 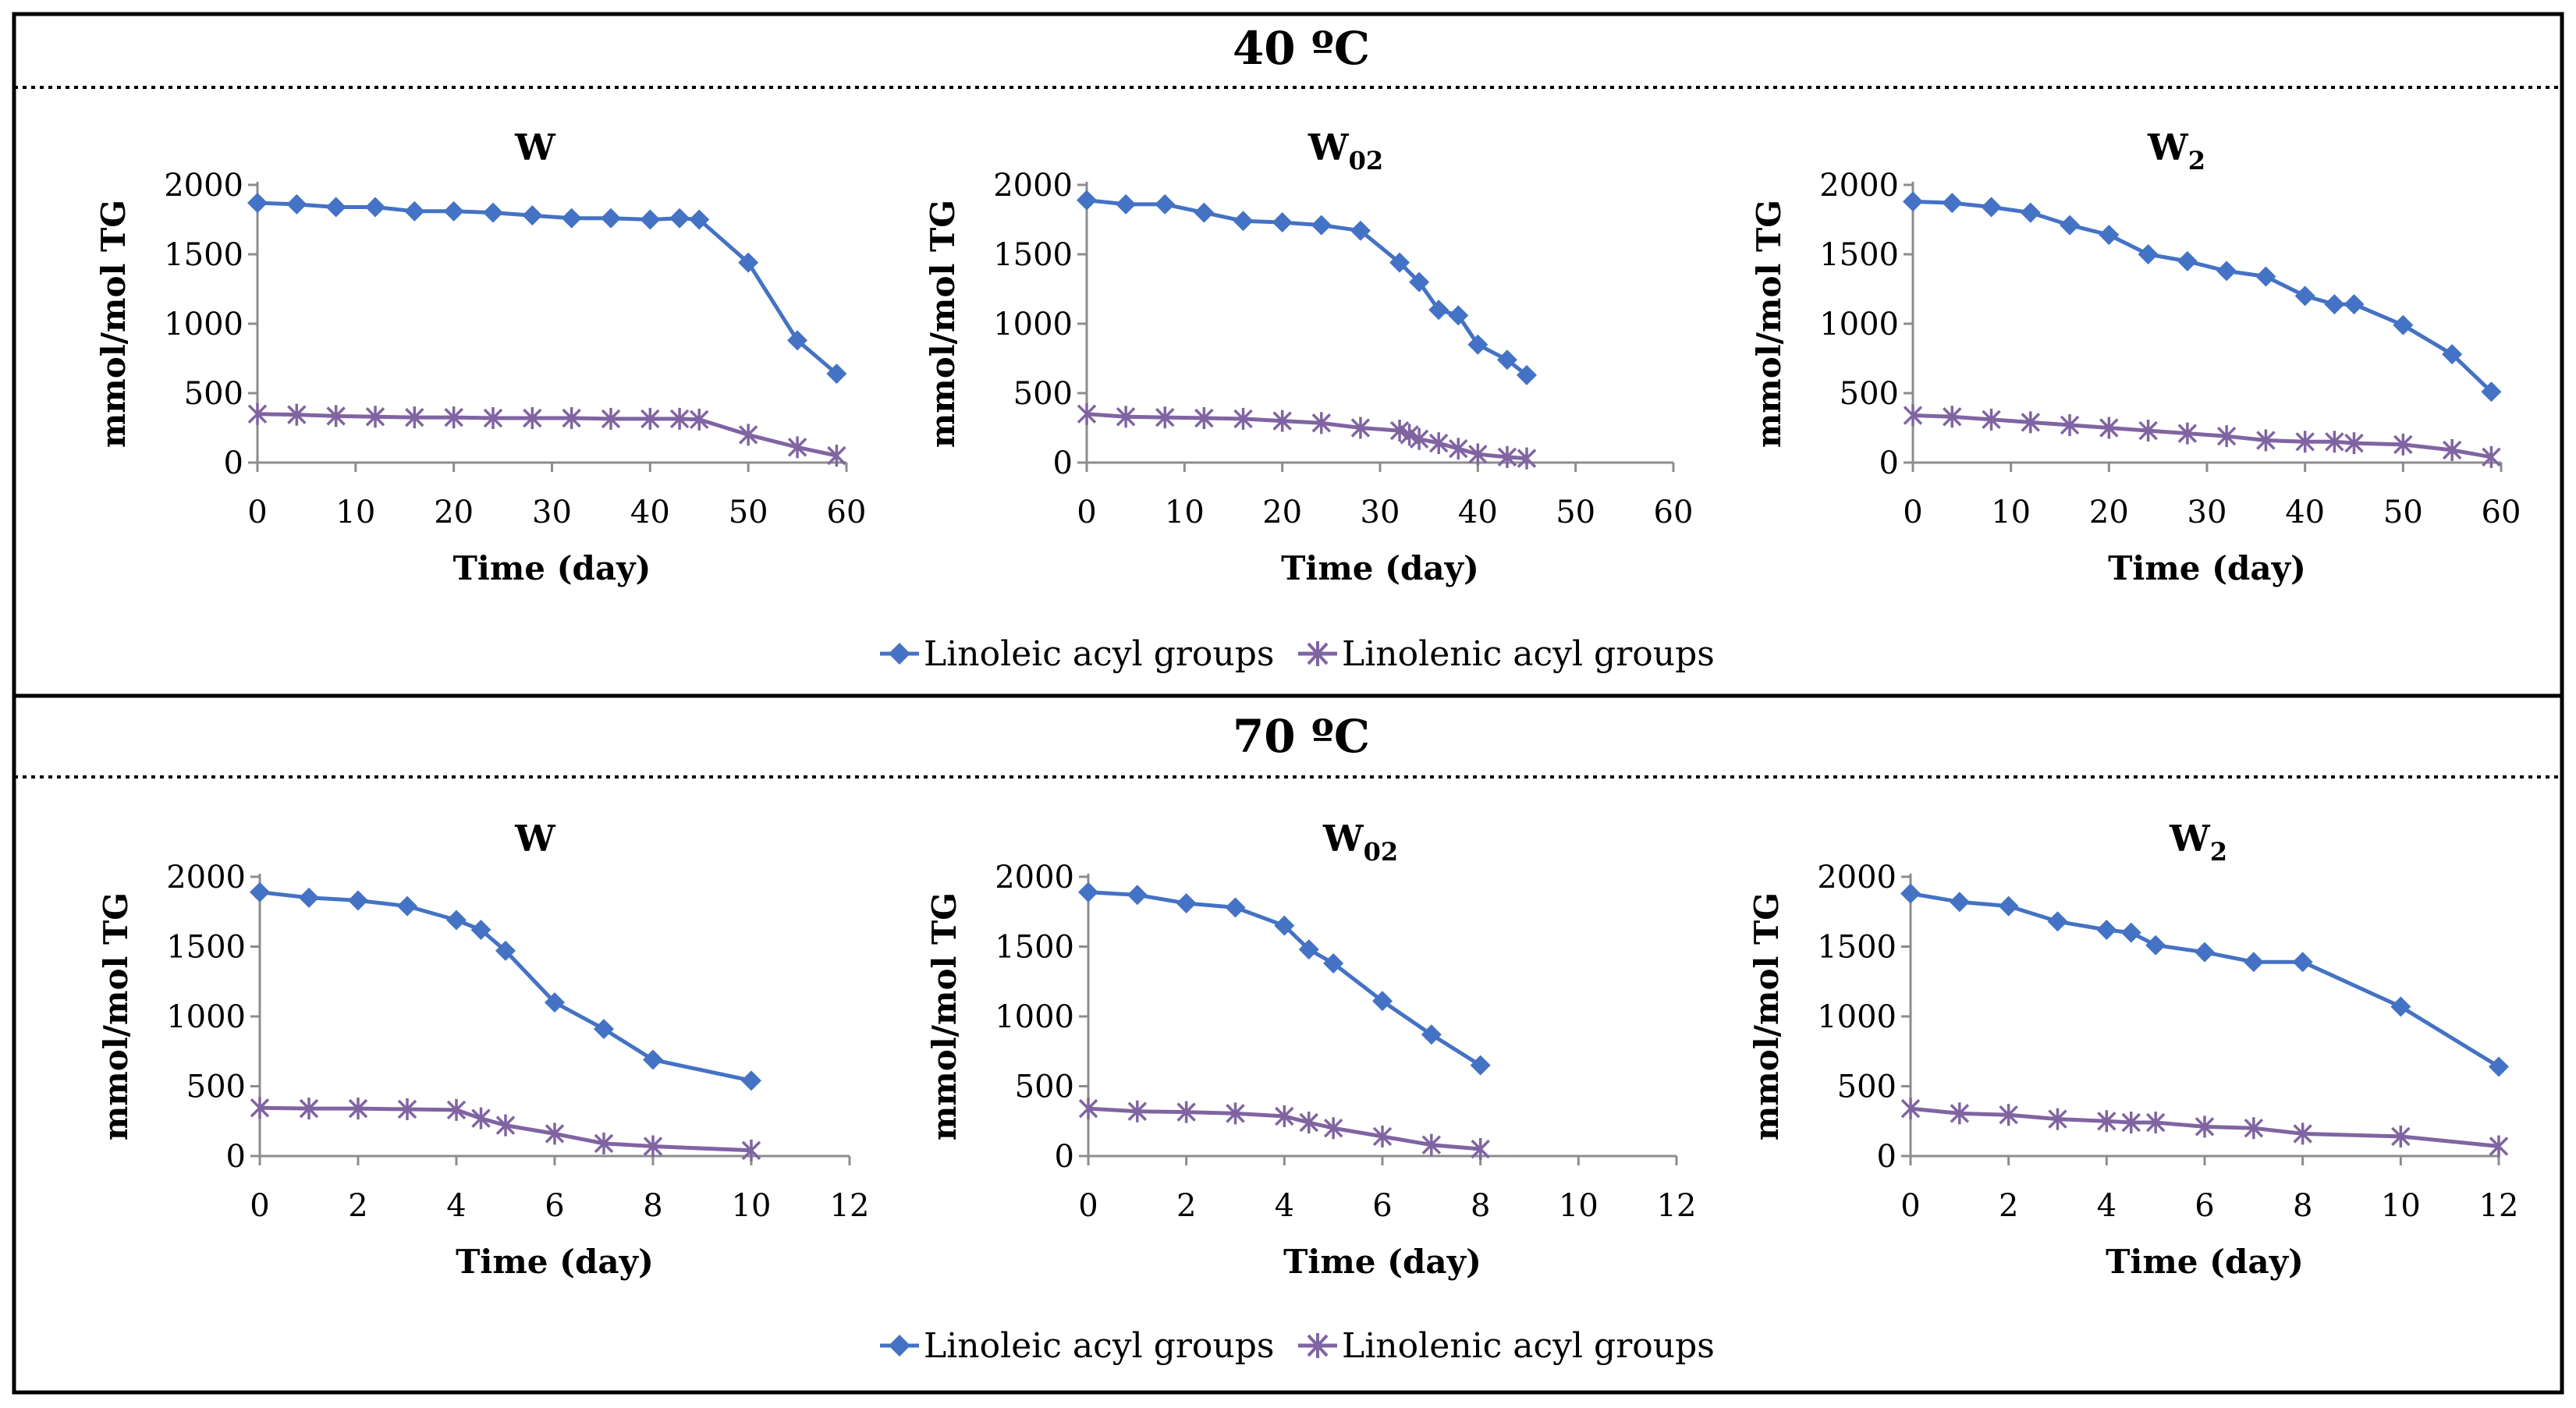 I want to click on x-tick-label: 8, so click(x=652, y=1206).